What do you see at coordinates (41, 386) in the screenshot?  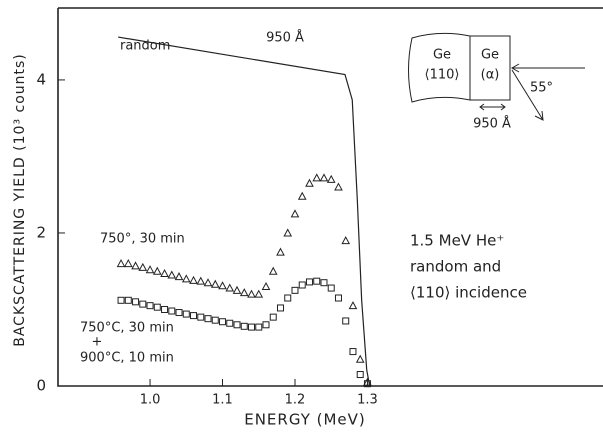 I see `y-tick-label: 0` at bounding box center [41, 386].